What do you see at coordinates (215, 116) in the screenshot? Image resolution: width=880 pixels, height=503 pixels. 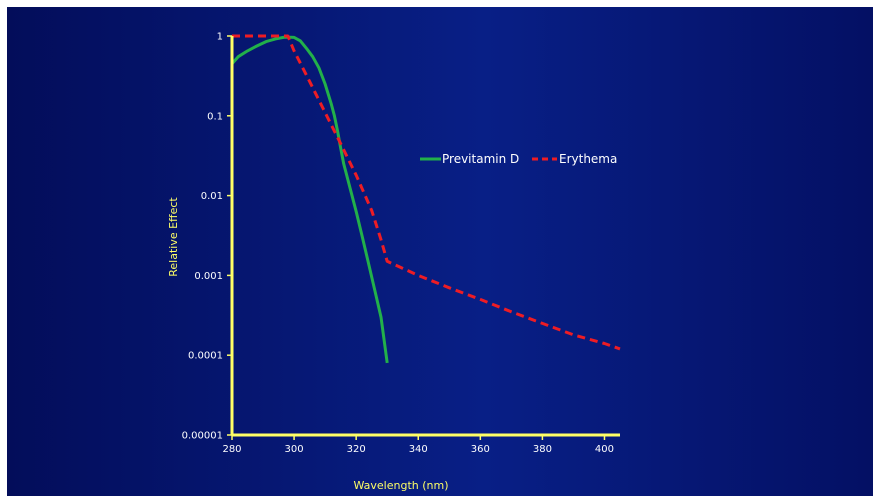 I see `y-tick-label: 0.1` at bounding box center [215, 116].